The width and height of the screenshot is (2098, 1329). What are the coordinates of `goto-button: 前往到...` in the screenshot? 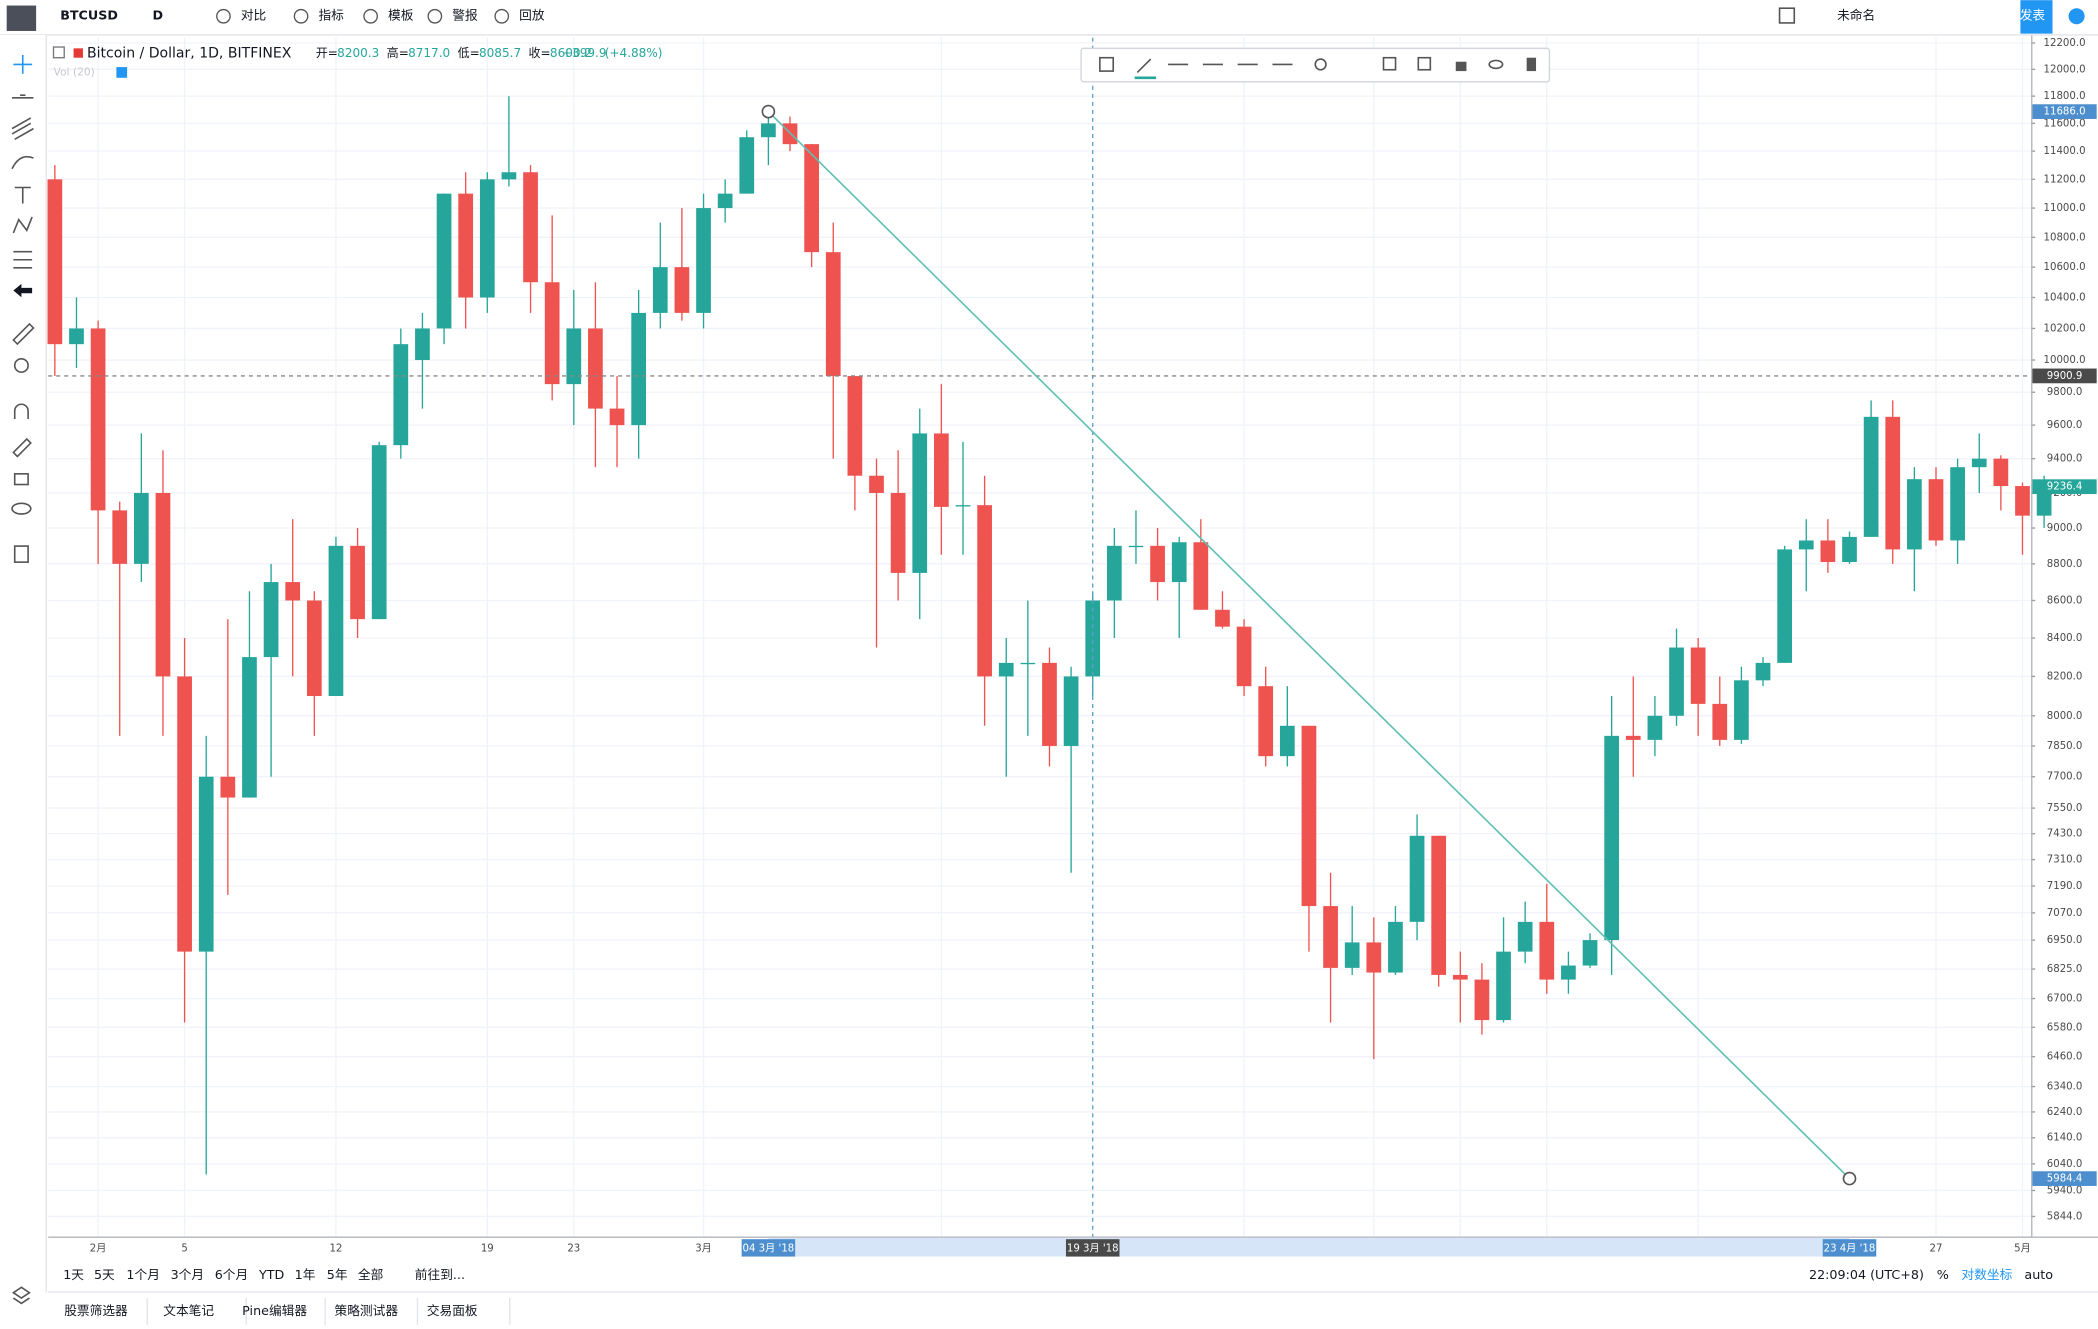 It's located at (440, 1274).